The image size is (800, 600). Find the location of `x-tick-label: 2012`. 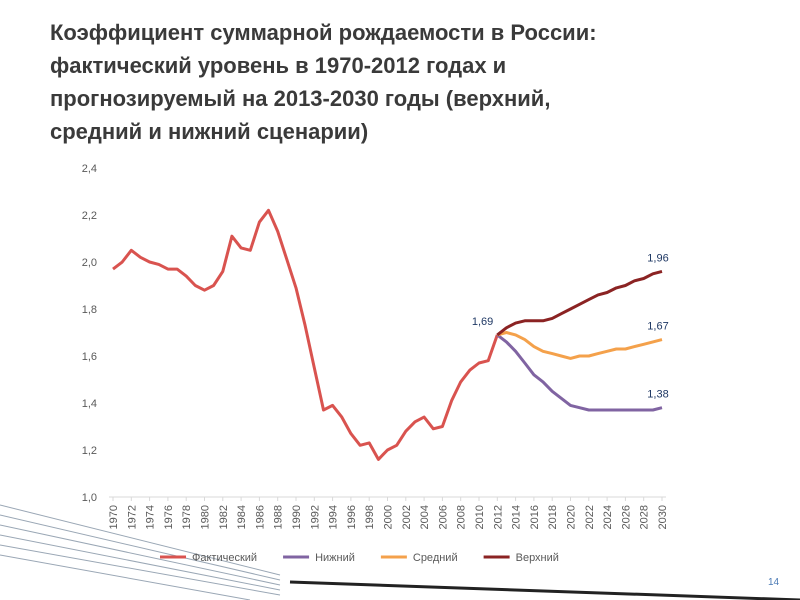

x-tick-label: 2012 is located at coordinates (498, 517).